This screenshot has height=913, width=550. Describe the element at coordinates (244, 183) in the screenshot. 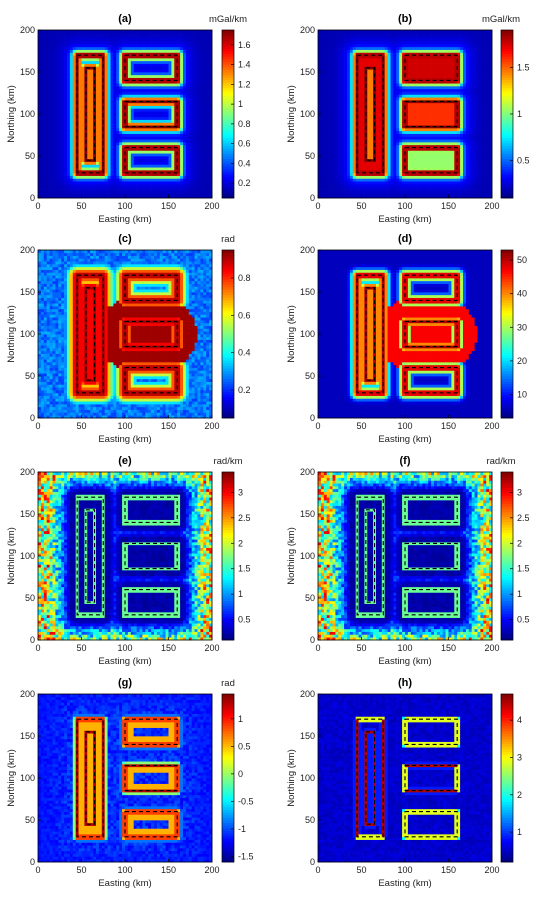

I see `colorbar-tick-label: 0.2` at that location.